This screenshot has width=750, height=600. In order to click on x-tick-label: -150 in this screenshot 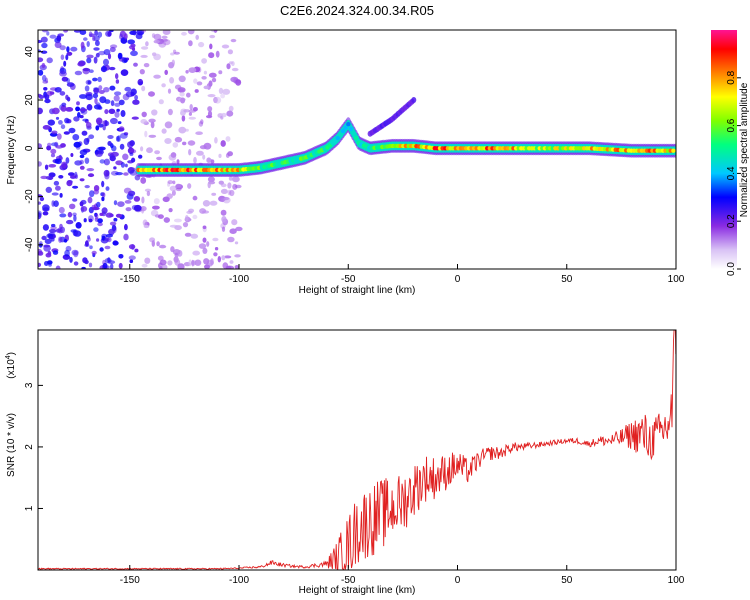, I will do `click(130, 279)`.